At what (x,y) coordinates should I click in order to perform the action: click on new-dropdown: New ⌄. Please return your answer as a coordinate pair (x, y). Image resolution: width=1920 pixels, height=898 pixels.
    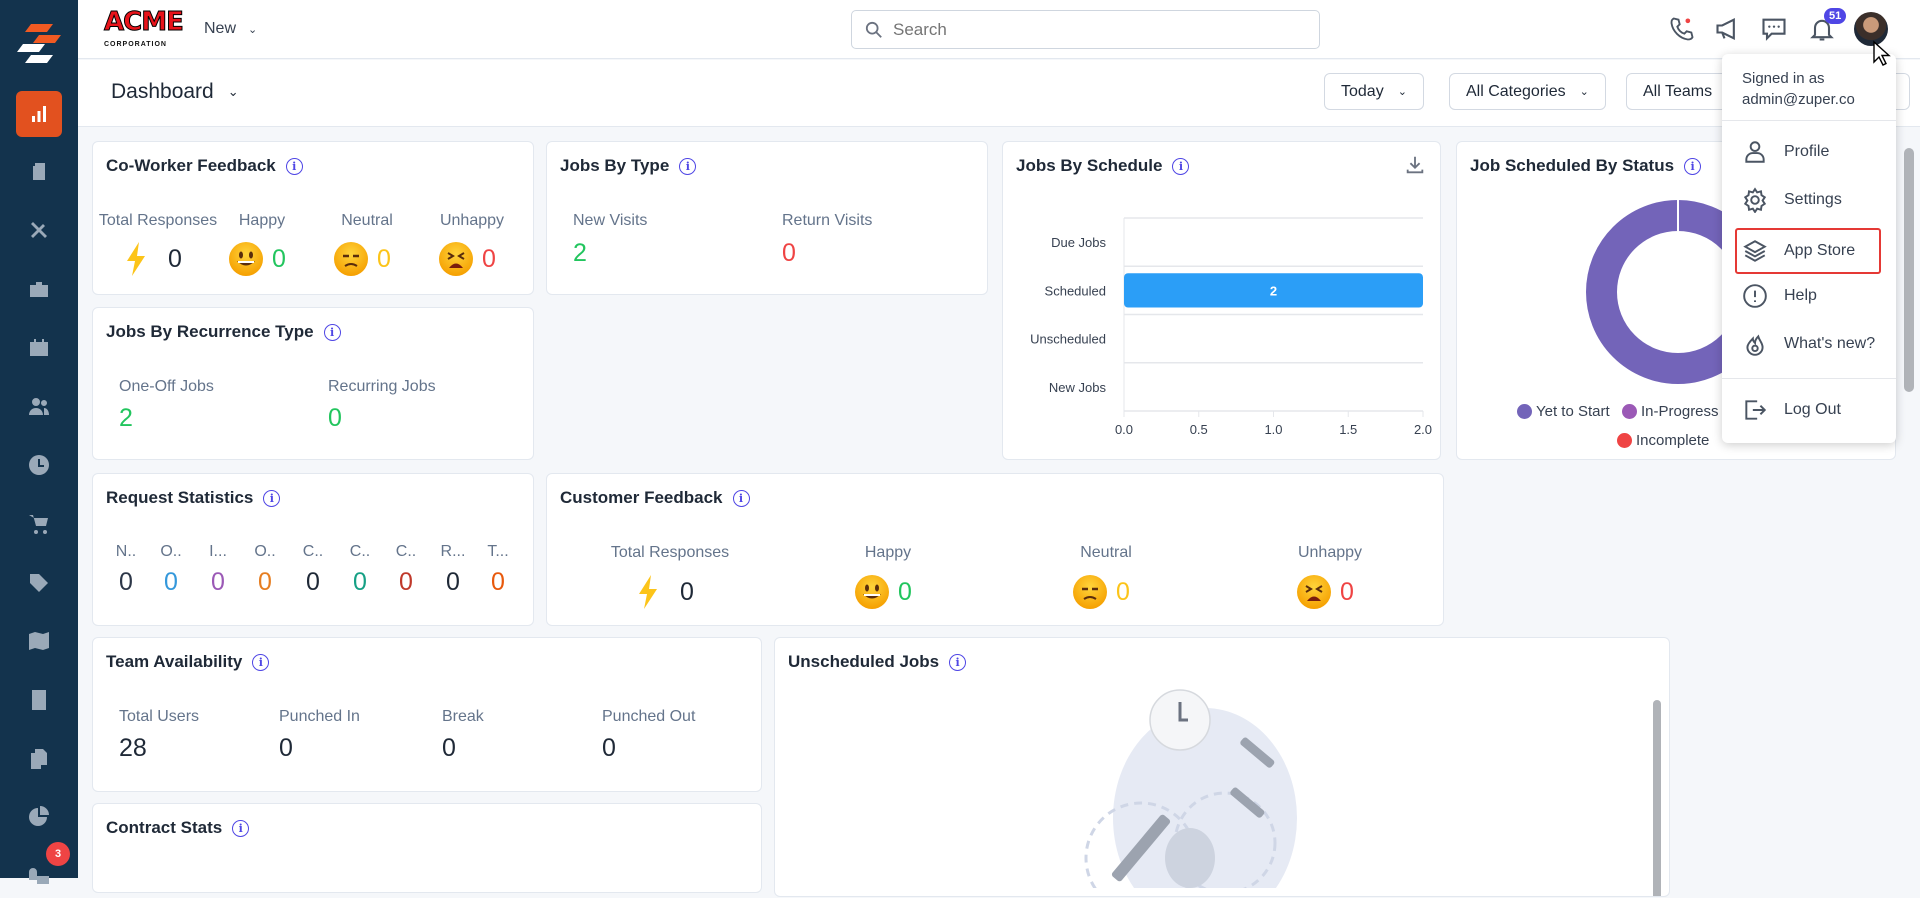
    Looking at the image, I should click on (230, 29).